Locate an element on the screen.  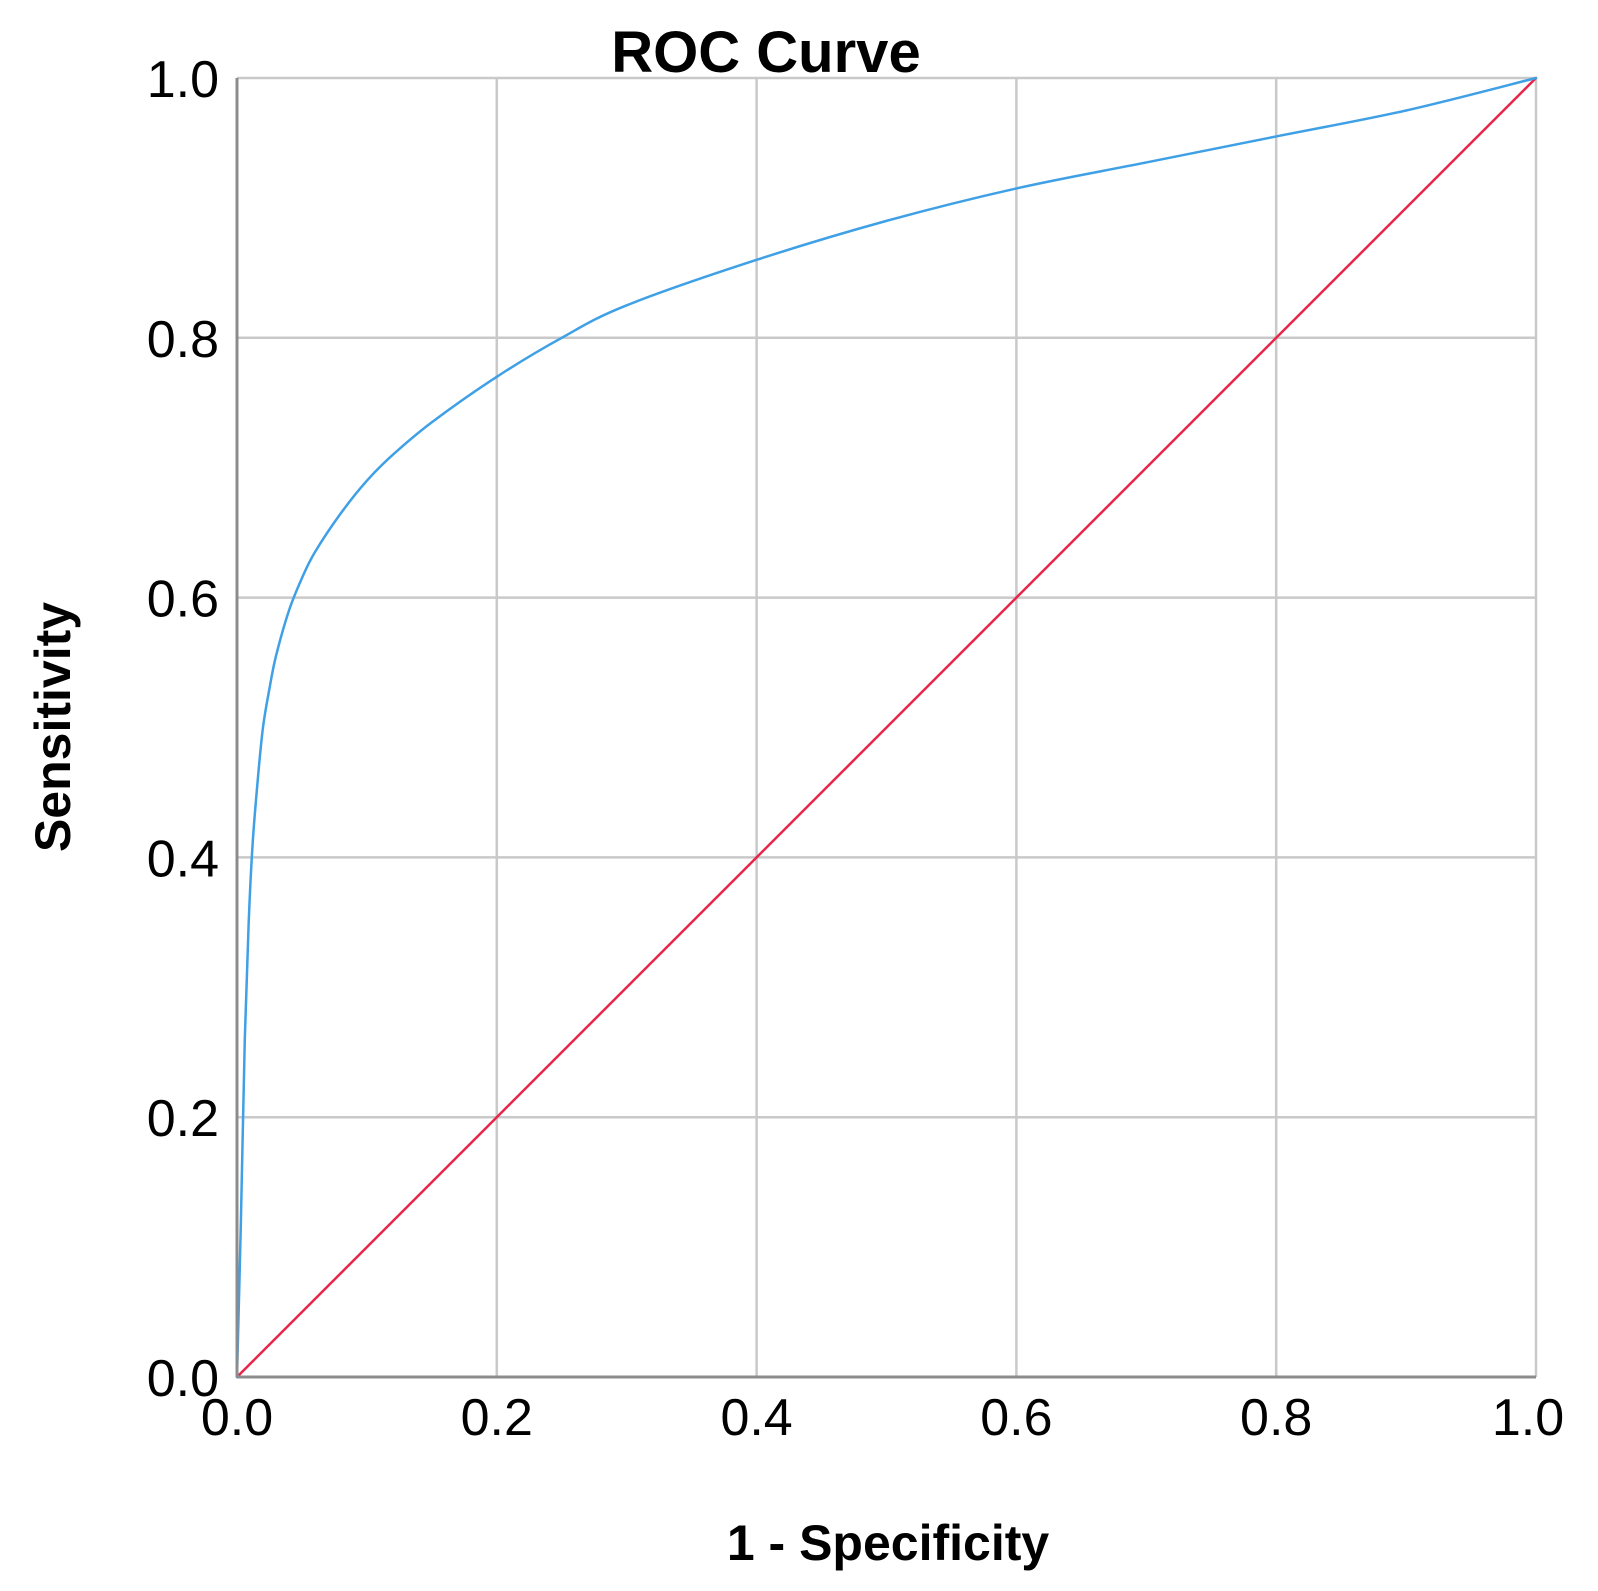
x-tick-label: 0.6 is located at coordinates (1016, 1418).